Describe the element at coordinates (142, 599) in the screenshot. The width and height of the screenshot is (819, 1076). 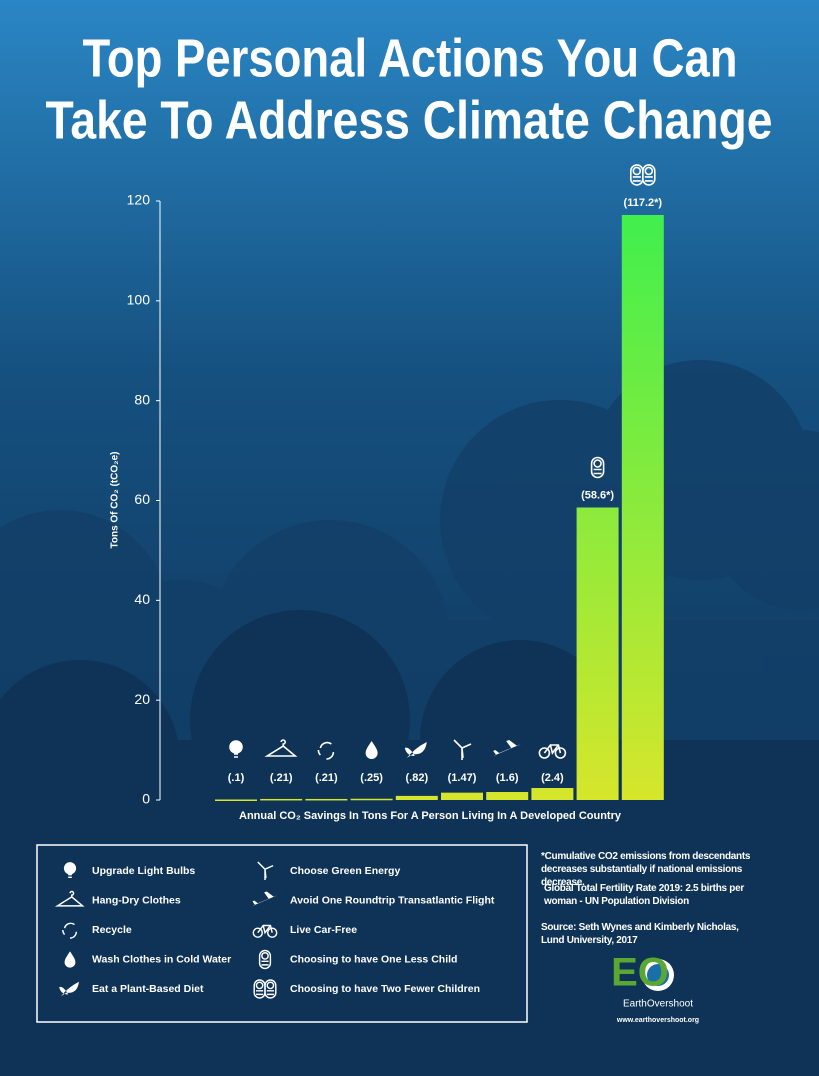
I see `y-tick-label: 40` at that location.